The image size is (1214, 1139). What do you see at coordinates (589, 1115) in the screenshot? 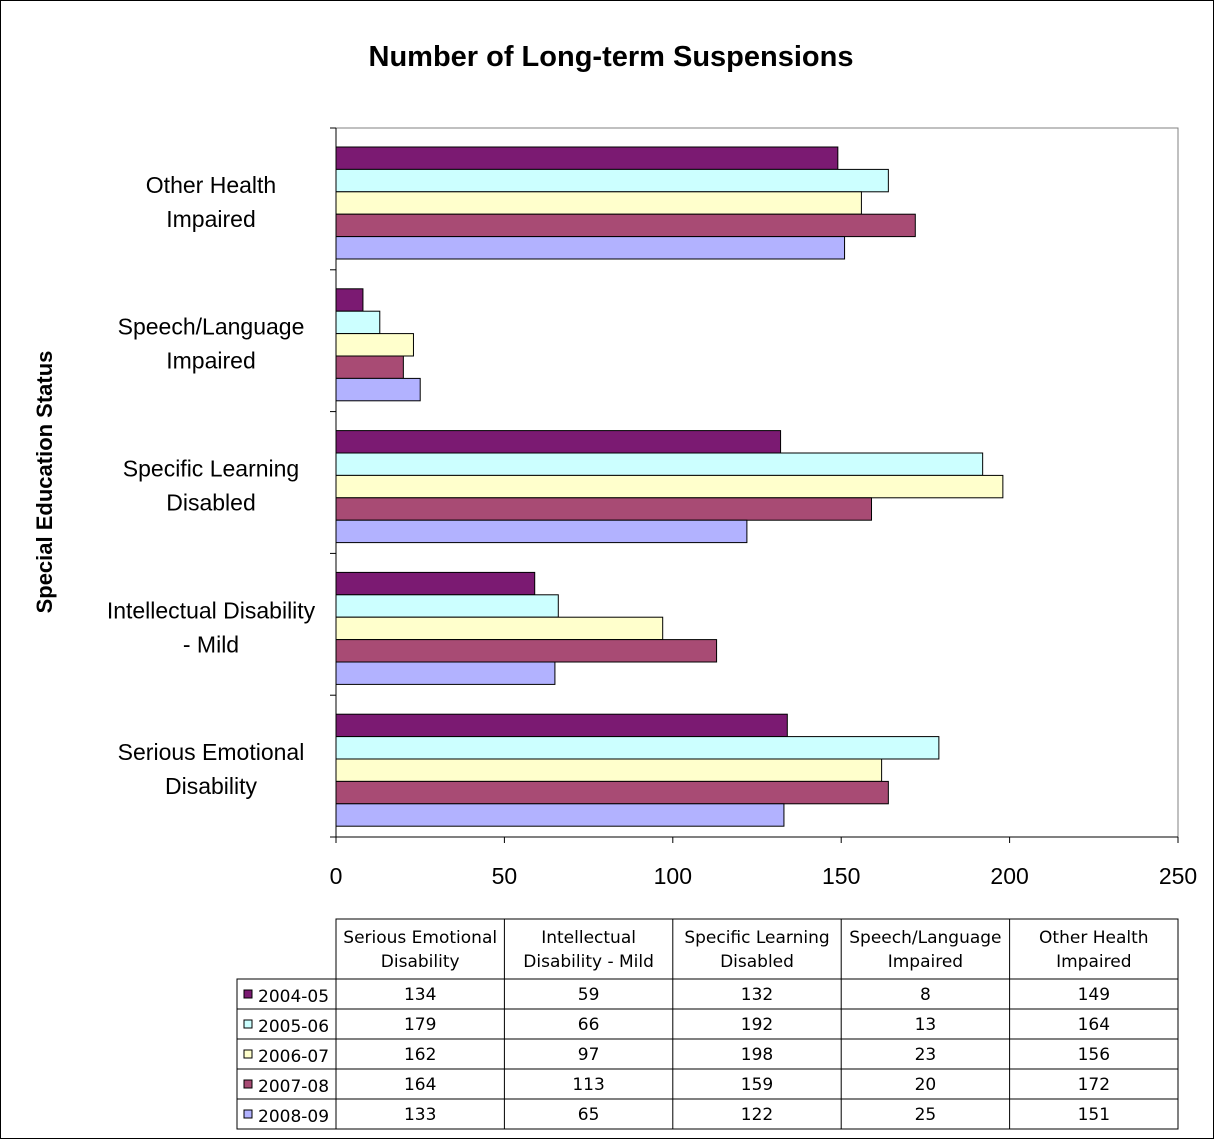
I see `table-cell-value: 65` at bounding box center [589, 1115].